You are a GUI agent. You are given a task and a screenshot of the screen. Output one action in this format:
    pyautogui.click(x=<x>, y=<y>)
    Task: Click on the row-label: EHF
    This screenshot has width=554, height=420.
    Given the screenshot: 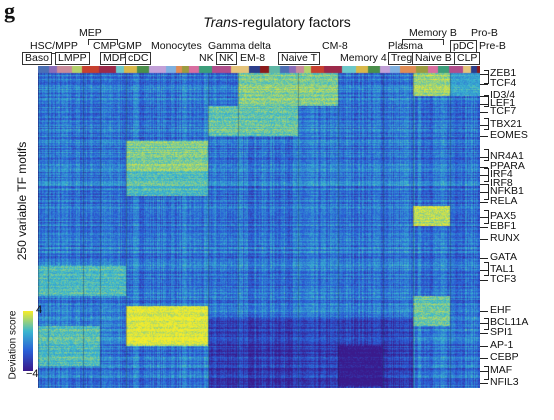 What is the action you would take?
    pyautogui.click(x=500, y=310)
    